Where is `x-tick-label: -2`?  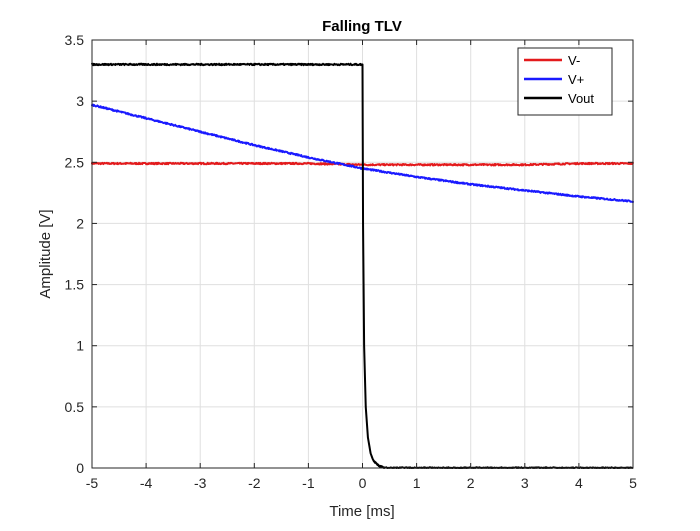
x-tick-label: -2 is located at coordinates (254, 483).